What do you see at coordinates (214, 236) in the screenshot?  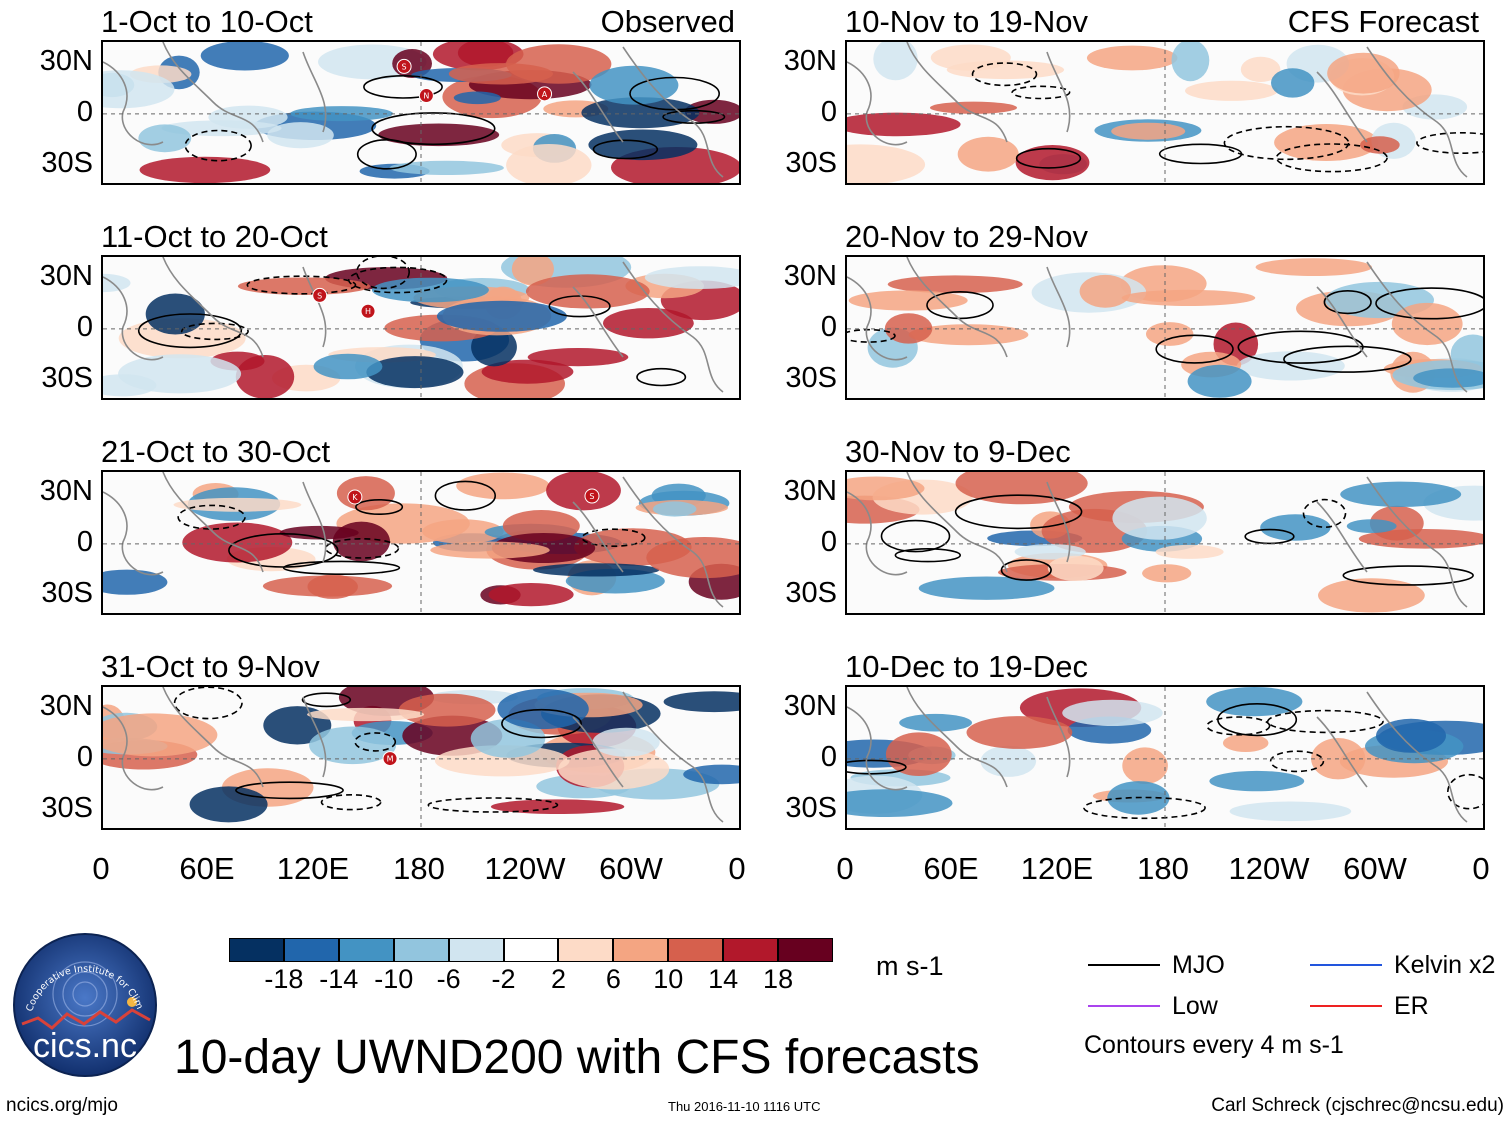 I see `panel-title: 11-Oct to 20-Oct` at bounding box center [214, 236].